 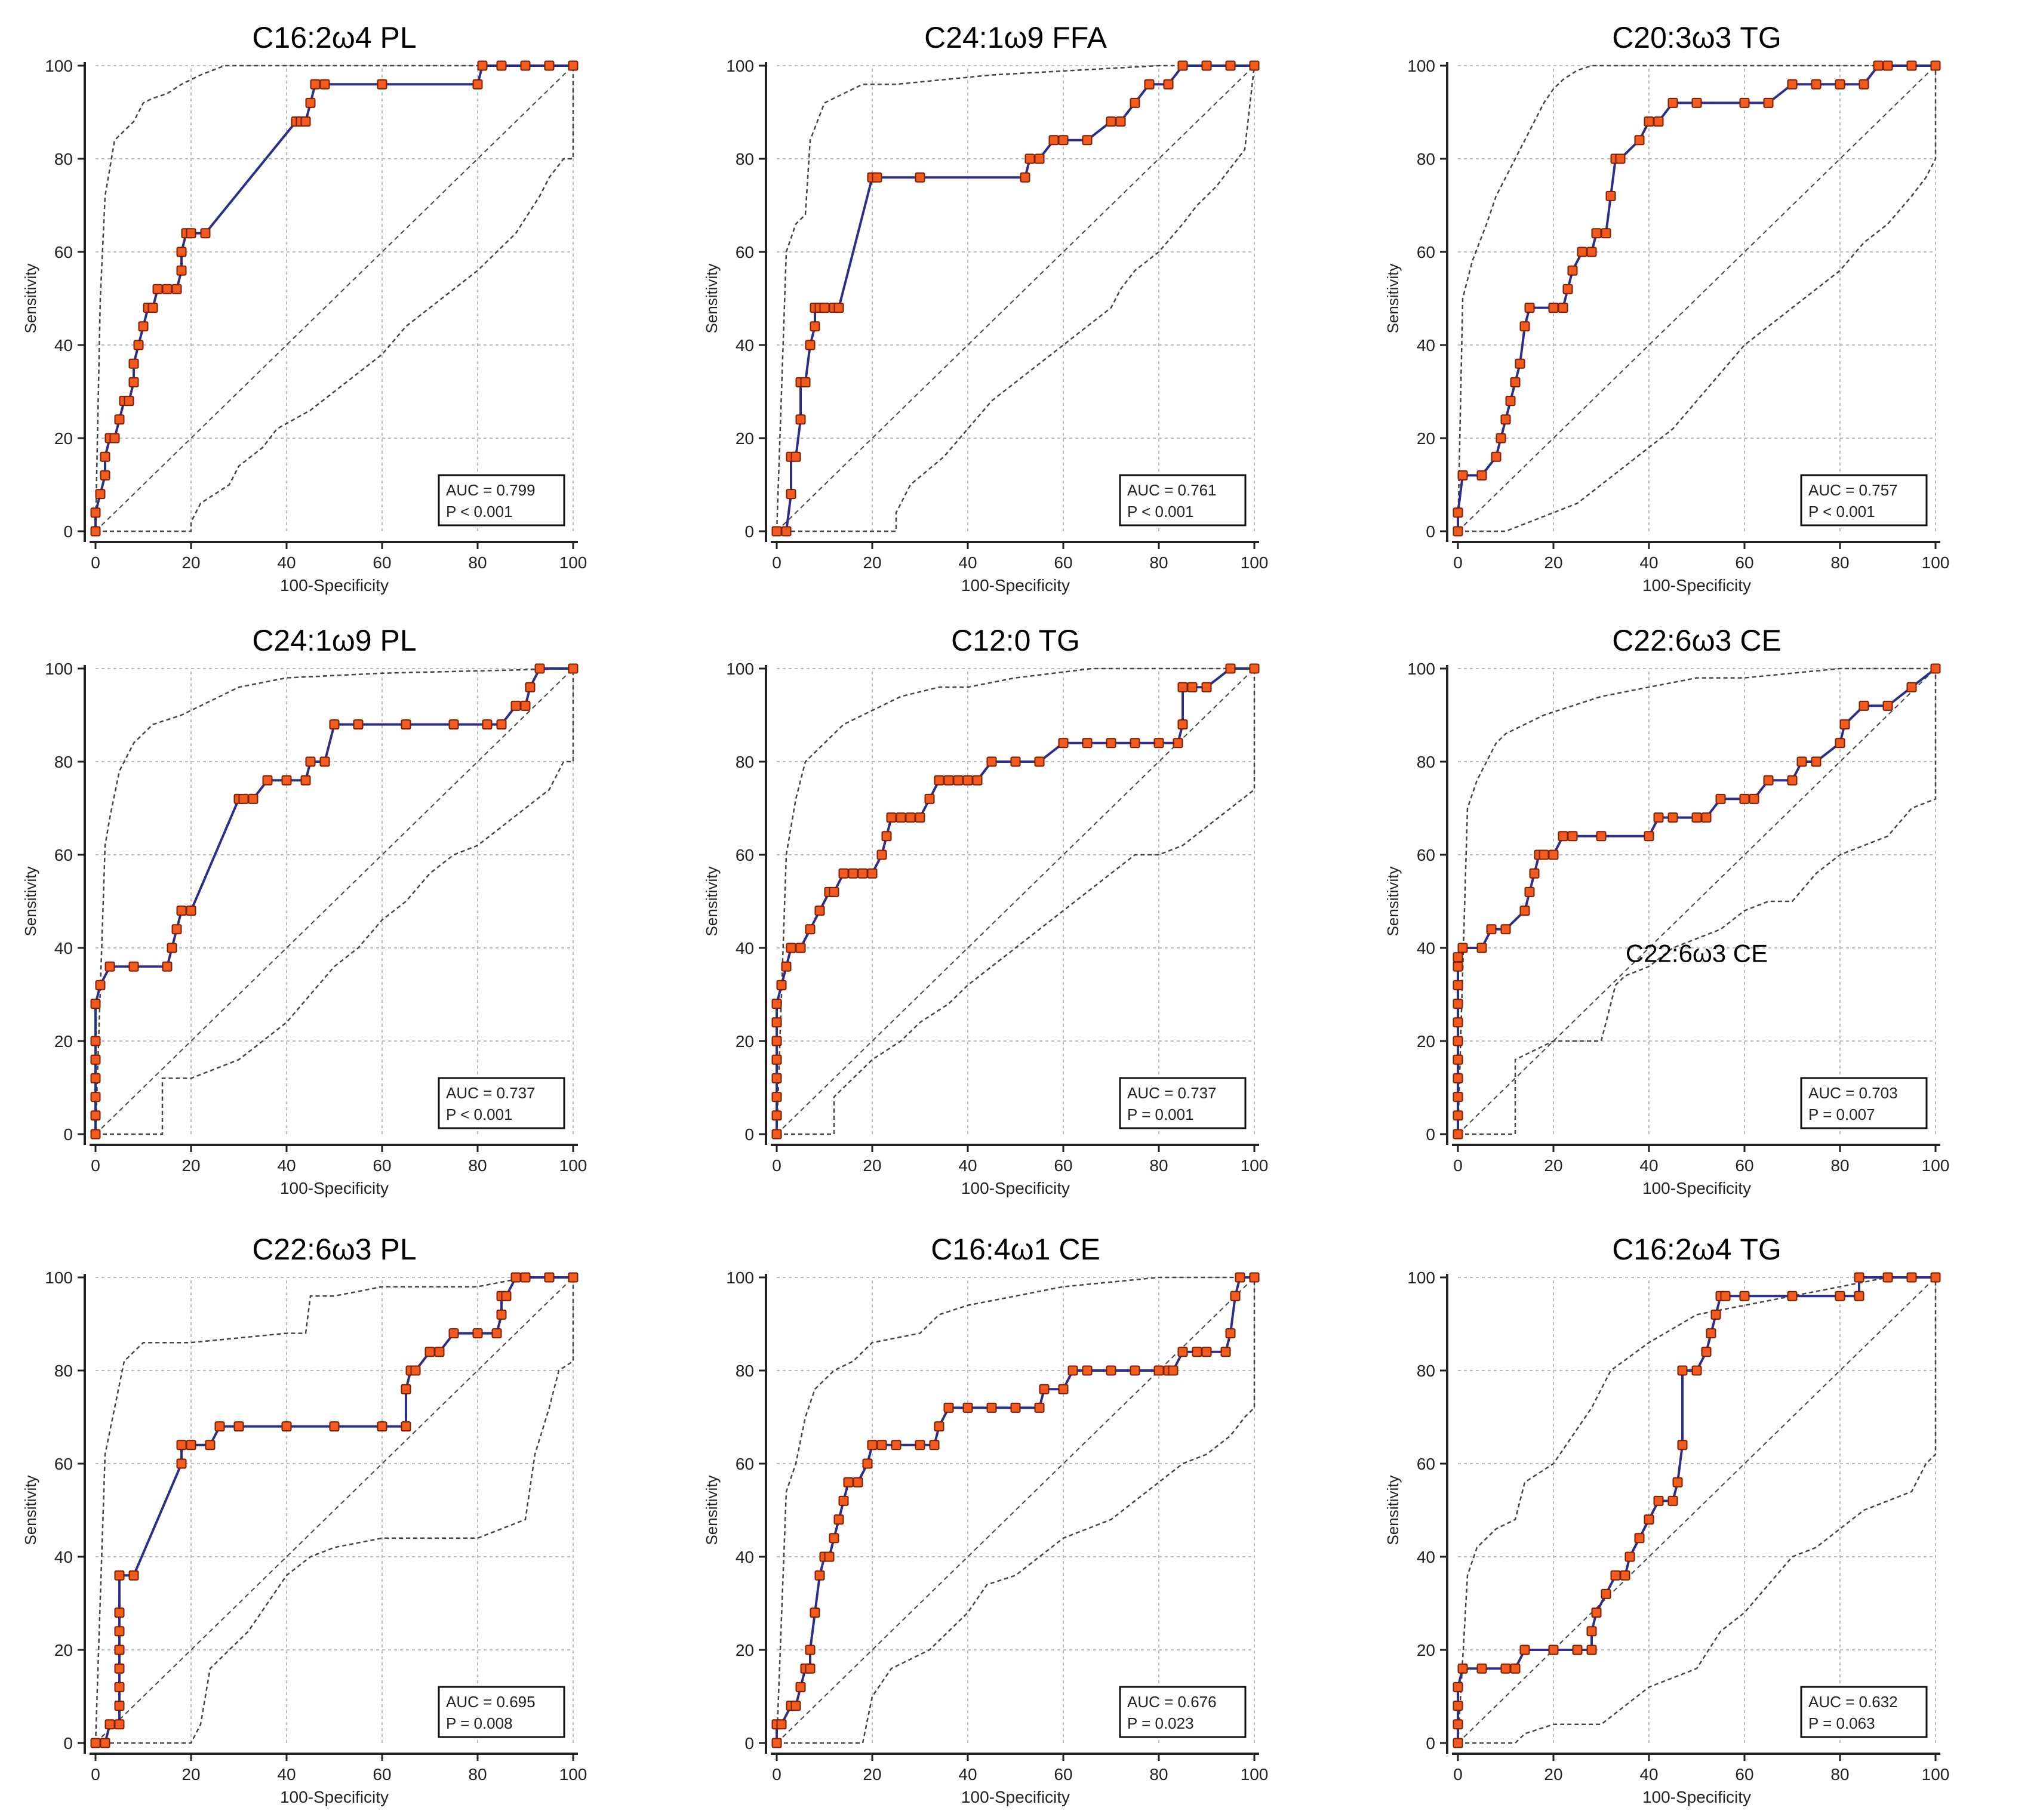 What do you see at coordinates (1697, 37) in the screenshot?
I see `chart-title: C20:3ω3 TG` at bounding box center [1697, 37].